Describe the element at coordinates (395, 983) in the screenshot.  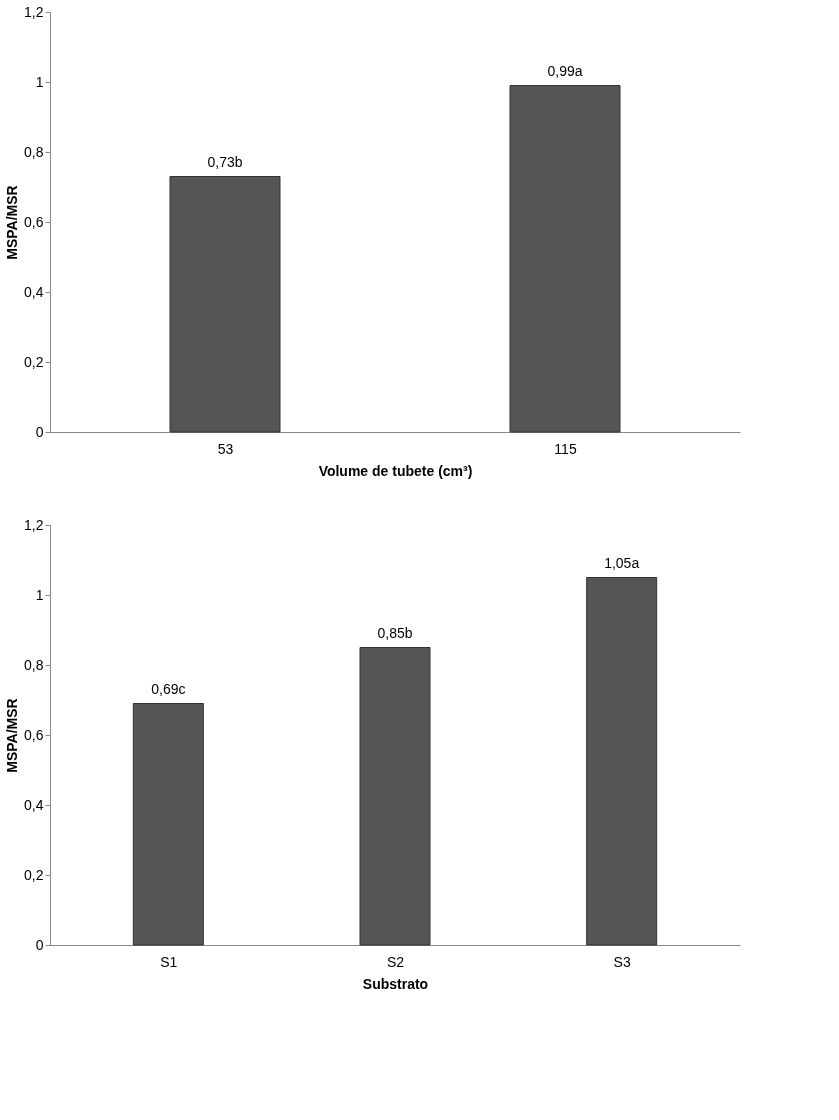
I see `x-axis-title: Substrato` at that location.